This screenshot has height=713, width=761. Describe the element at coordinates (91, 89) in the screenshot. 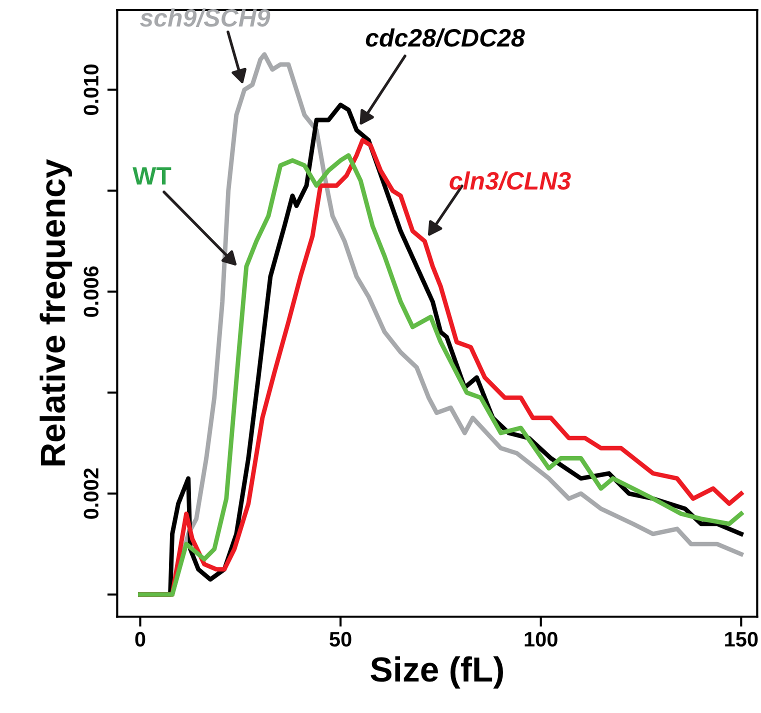

I see `y-tick-label: 0.010` at that location.